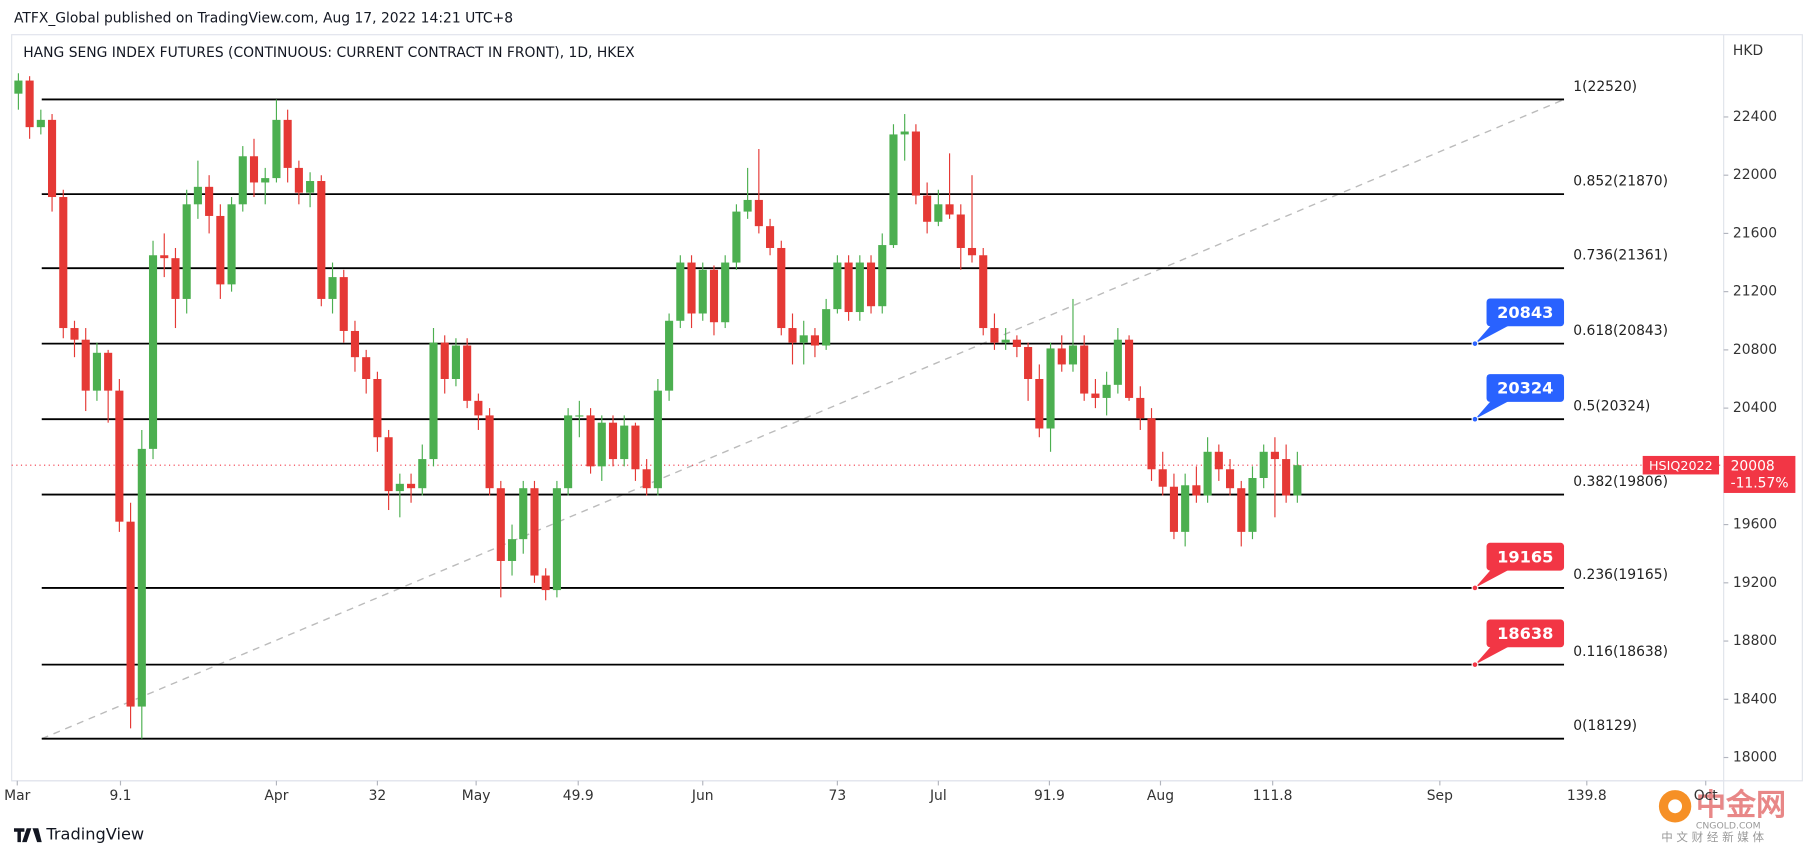 The image size is (1814, 856). I want to click on x-tick-label: 111.8, so click(1273, 796).